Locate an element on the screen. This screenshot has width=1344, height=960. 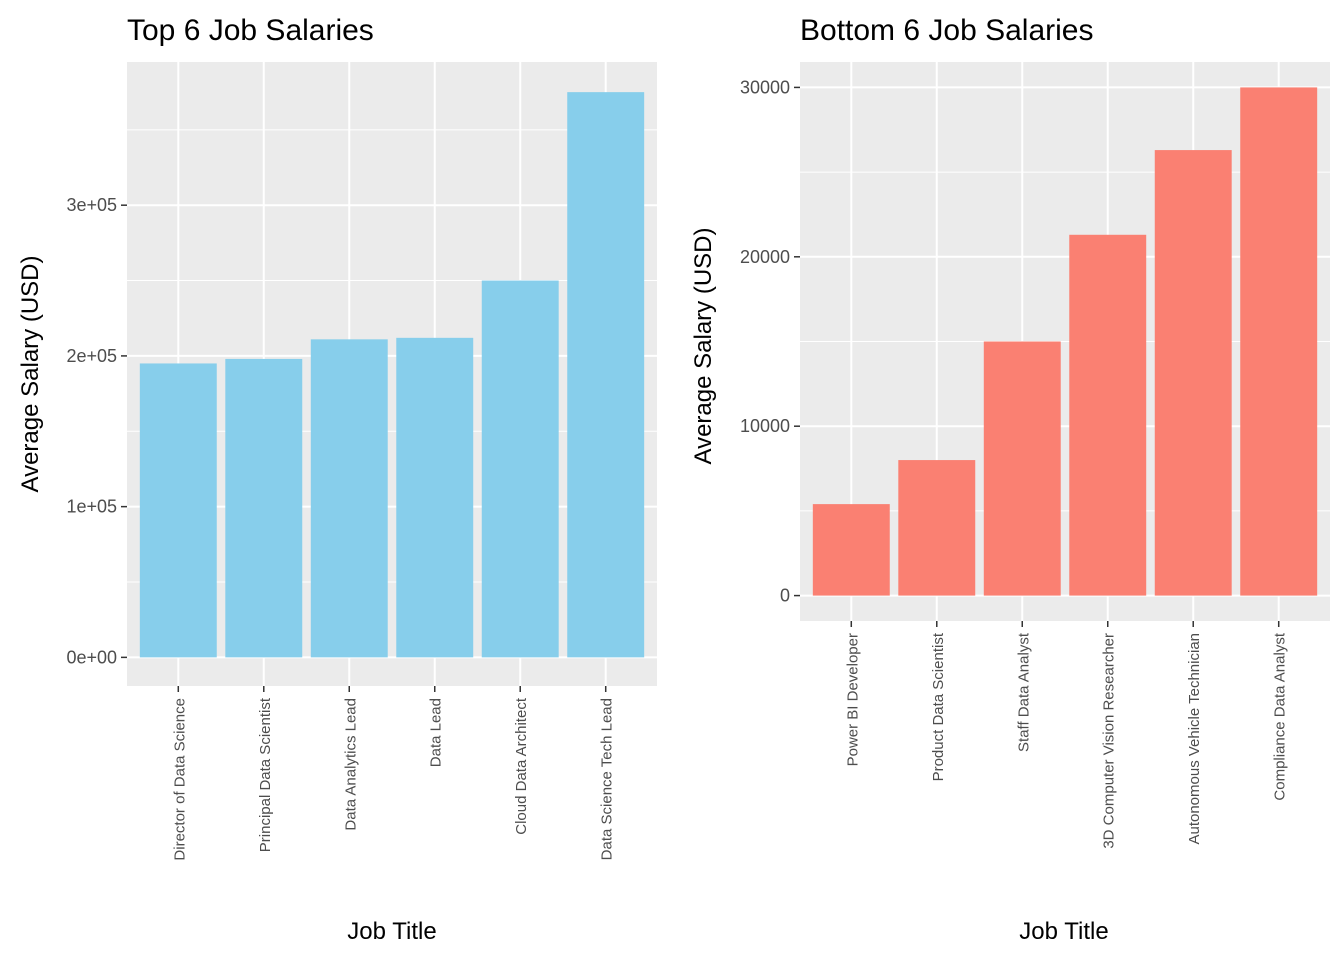
y-tick-label: 1e+05 is located at coordinates (91, 507).